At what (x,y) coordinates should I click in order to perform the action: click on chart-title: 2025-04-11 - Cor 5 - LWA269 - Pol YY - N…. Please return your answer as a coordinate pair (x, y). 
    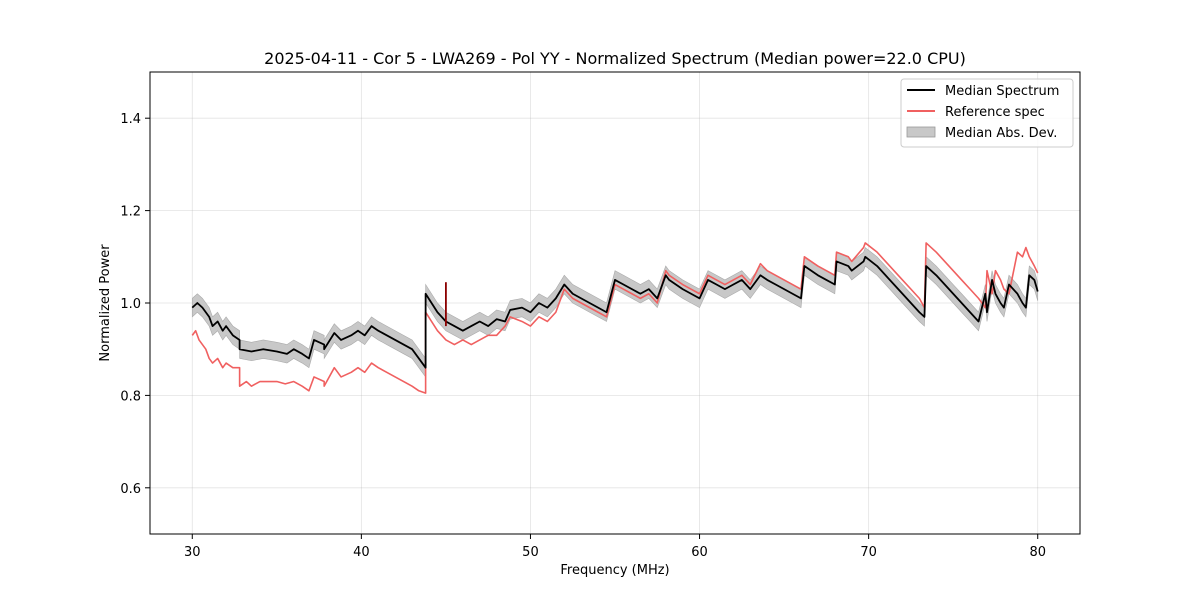
    Looking at the image, I should click on (615, 58).